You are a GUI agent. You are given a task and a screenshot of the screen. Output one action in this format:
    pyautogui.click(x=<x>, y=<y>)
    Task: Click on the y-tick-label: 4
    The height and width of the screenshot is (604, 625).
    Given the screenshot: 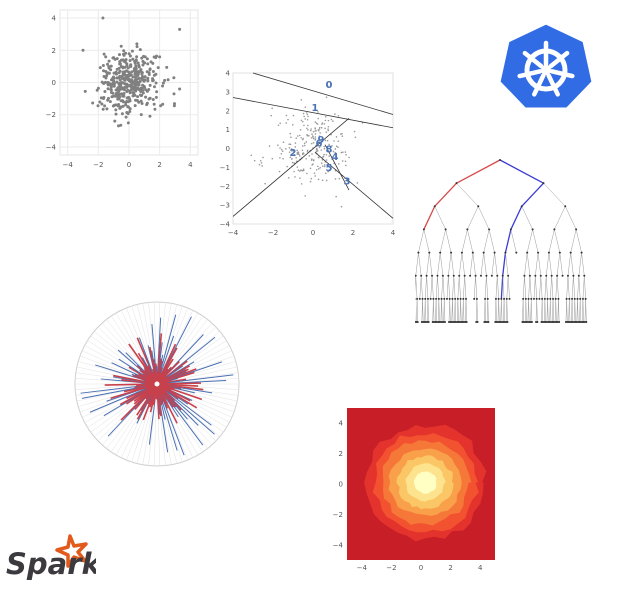 What is the action you would take?
    pyautogui.click(x=54, y=19)
    